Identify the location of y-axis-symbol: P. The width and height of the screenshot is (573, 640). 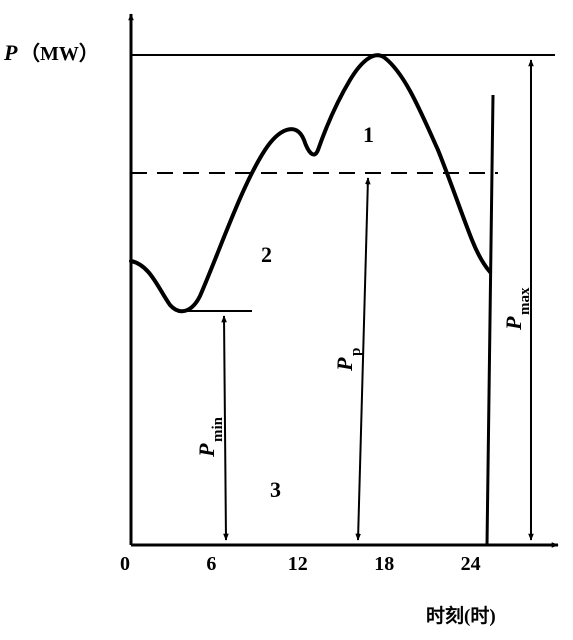
(10, 52).